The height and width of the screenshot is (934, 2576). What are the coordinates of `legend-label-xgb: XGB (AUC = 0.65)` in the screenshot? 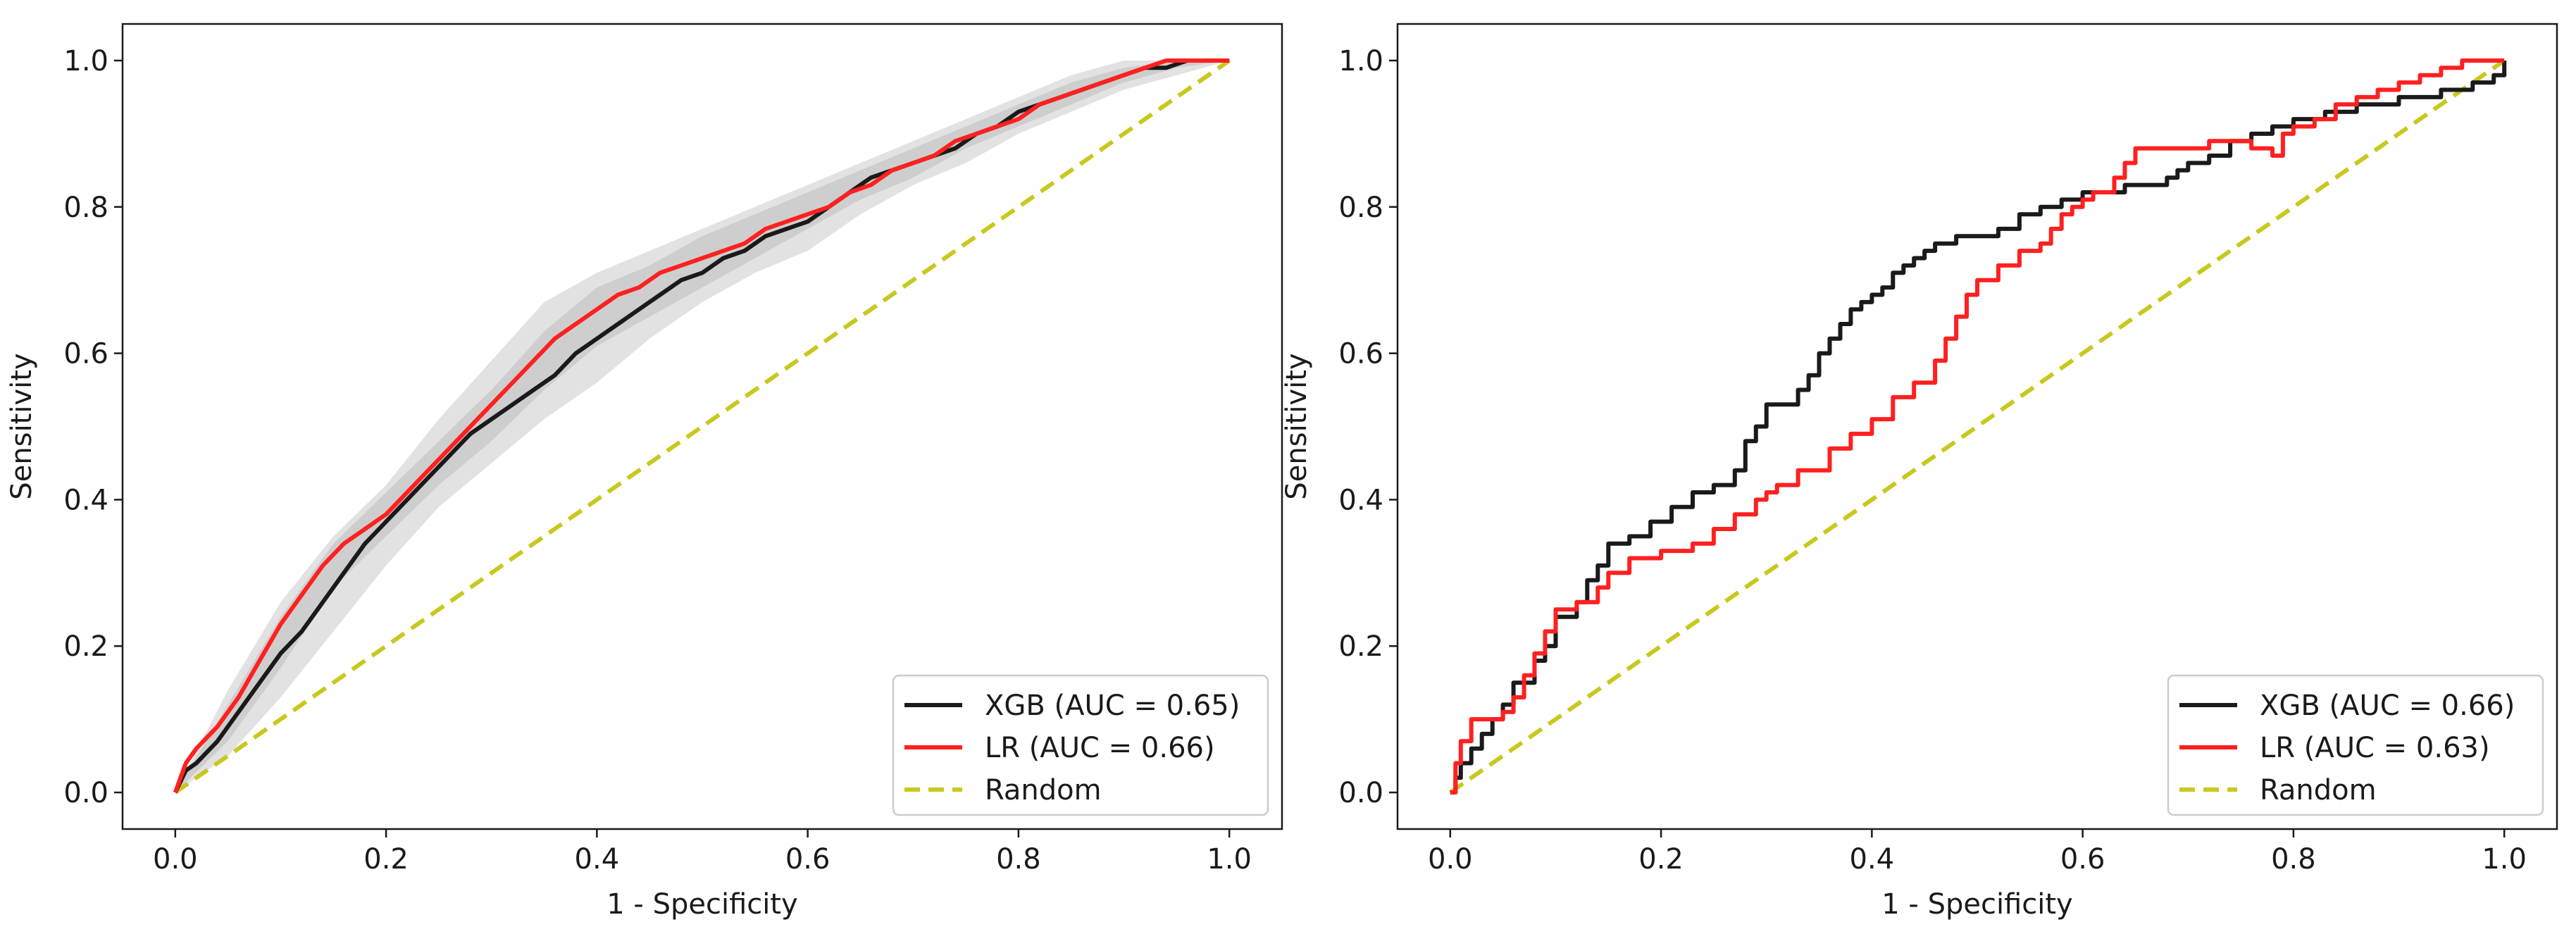 It's located at (1112, 706).